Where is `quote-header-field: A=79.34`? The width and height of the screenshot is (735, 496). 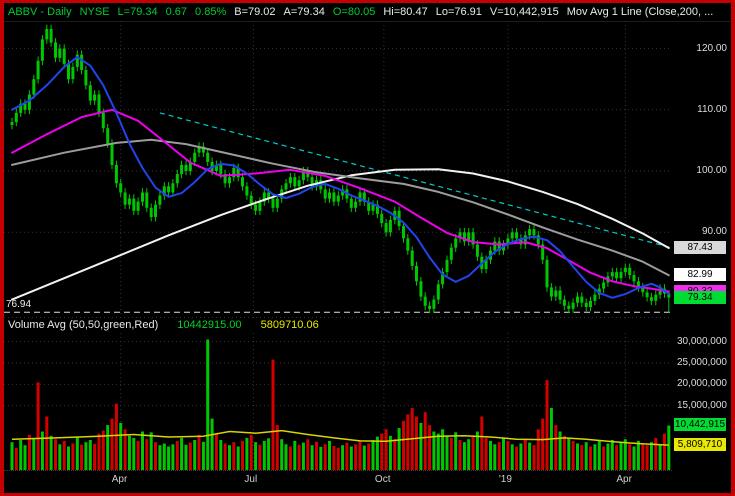
quote-header-field: A=79.34 is located at coordinates (304, 12).